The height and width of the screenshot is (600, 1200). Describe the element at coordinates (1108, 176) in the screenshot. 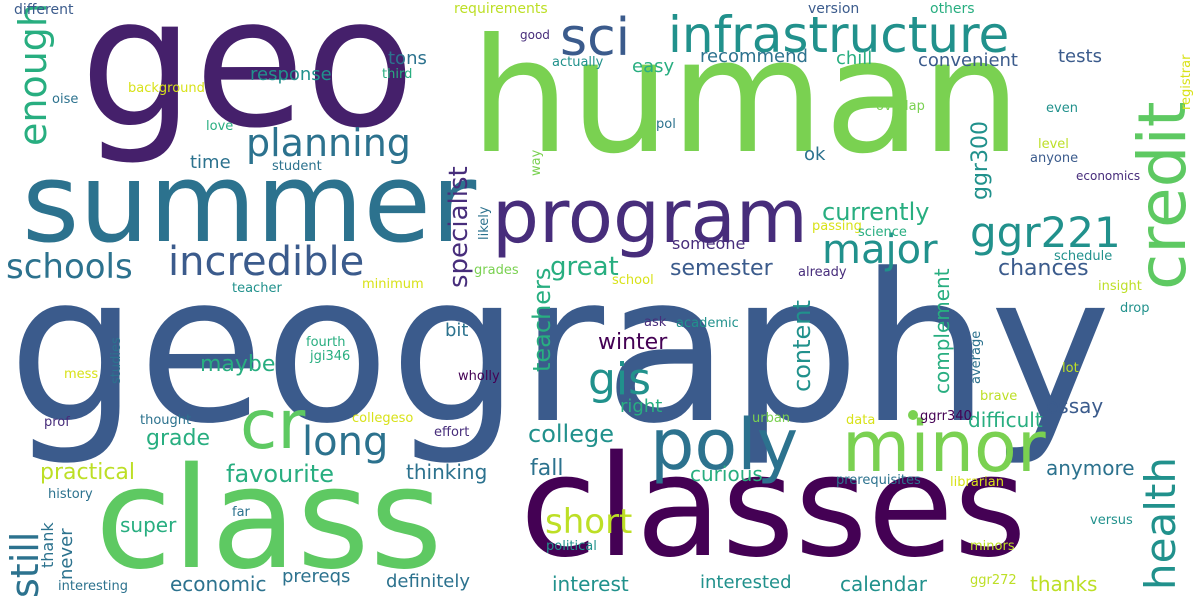

I see `word-economics: economics` at that location.